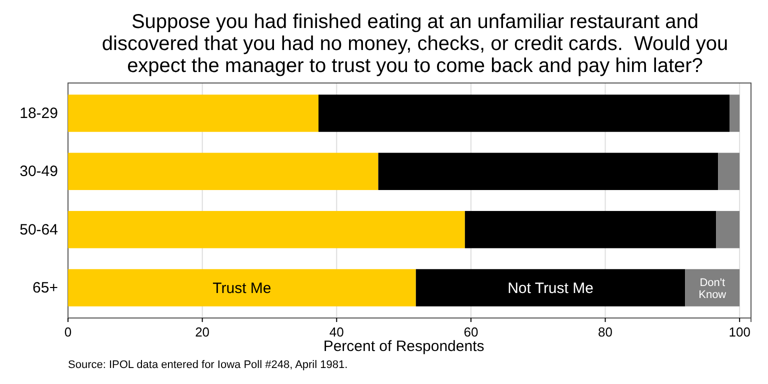 This screenshot has width=768, height=384. What do you see at coordinates (68, 332) in the screenshot?
I see `x-tick-label: 0` at bounding box center [68, 332].